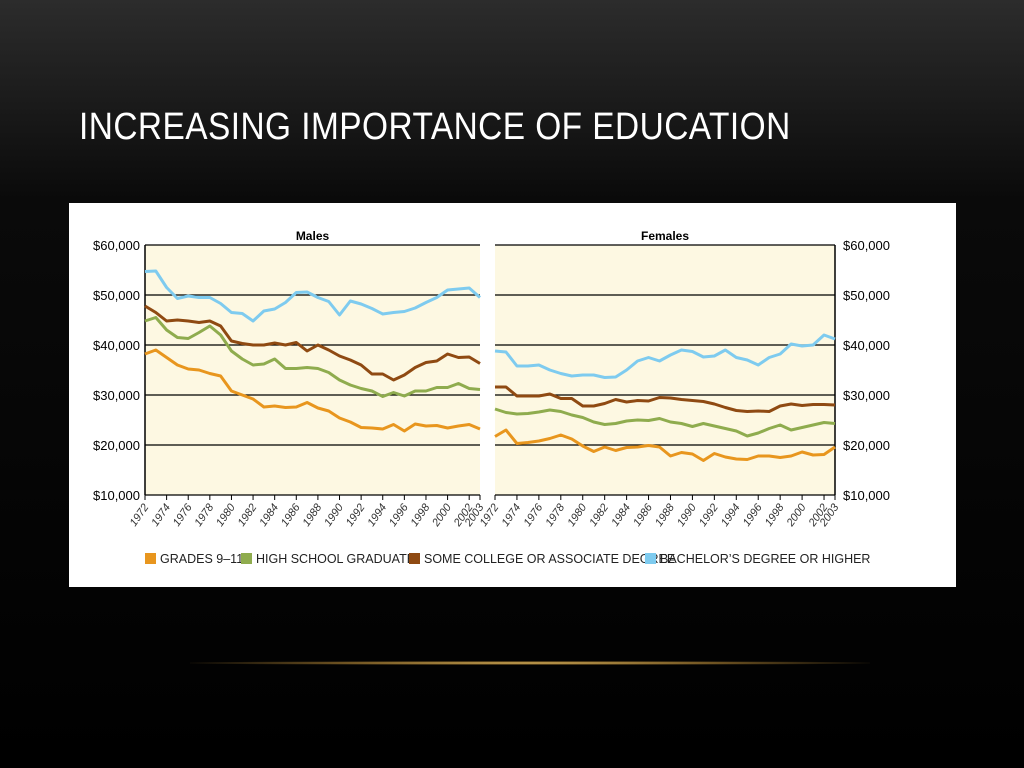 This screenshot has width=1024, height=768. What do you see at coordinates (549, 559) in the screenshot?
I see `legend-label: SOME COLLEGE OR ASSOCIATE DEGREE` at bounding box center [549, 559].